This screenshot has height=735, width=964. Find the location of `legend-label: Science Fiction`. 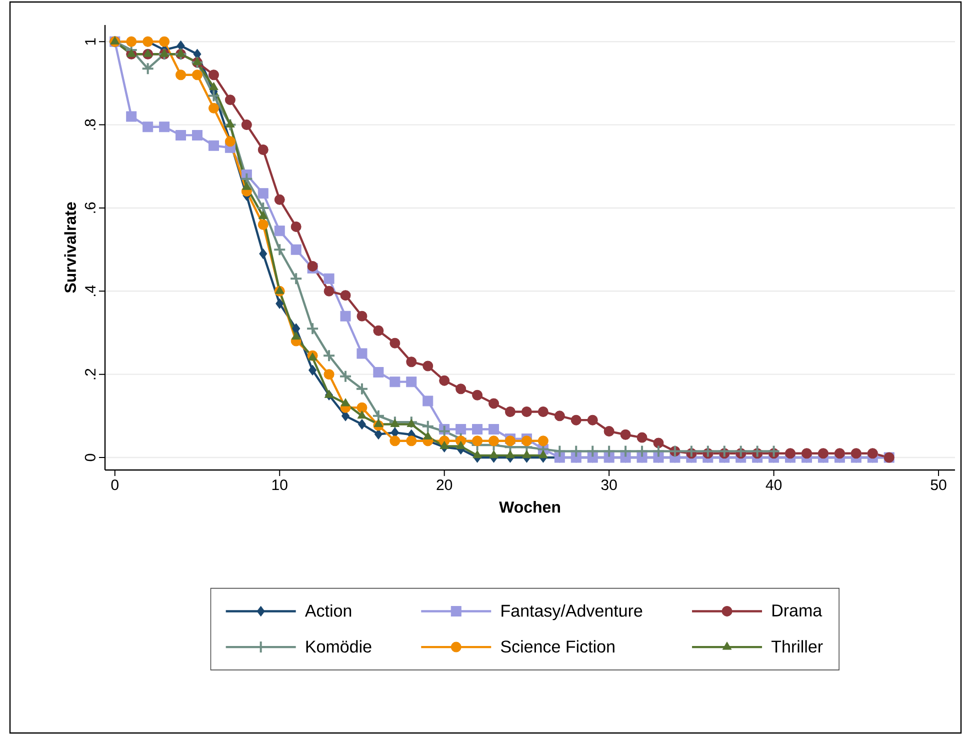

legend-label: Science Fiction is located at coordinates (557, 646).